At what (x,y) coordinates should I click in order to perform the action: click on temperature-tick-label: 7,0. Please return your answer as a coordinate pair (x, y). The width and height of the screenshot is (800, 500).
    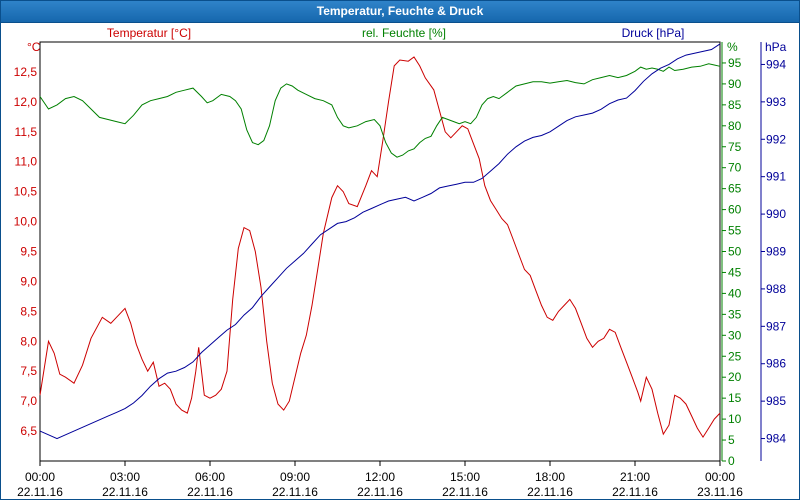
    Looking at the image, I should click on (28, 401).